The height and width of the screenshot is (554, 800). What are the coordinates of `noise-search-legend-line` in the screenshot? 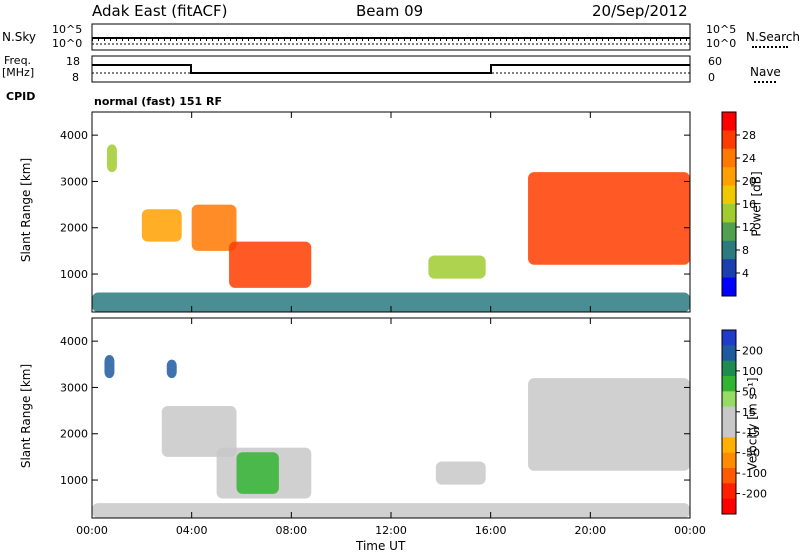 It's located at (770, 47).